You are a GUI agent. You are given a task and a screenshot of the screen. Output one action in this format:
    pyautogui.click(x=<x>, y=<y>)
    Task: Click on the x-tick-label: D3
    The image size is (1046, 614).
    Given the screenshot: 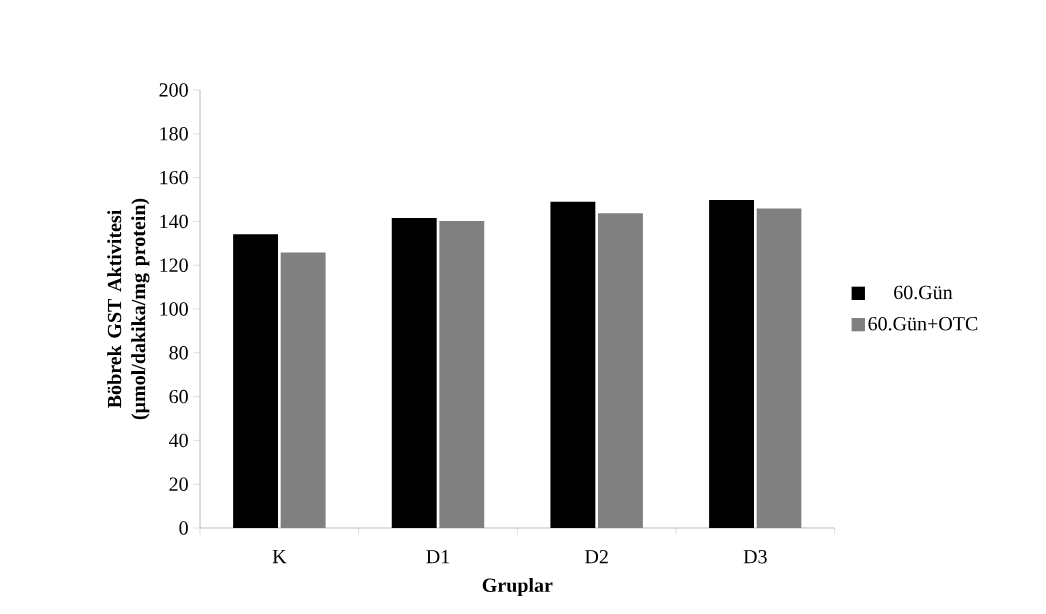 What is the action you would take?
    pyautogui.click(x=755, y=557)
    